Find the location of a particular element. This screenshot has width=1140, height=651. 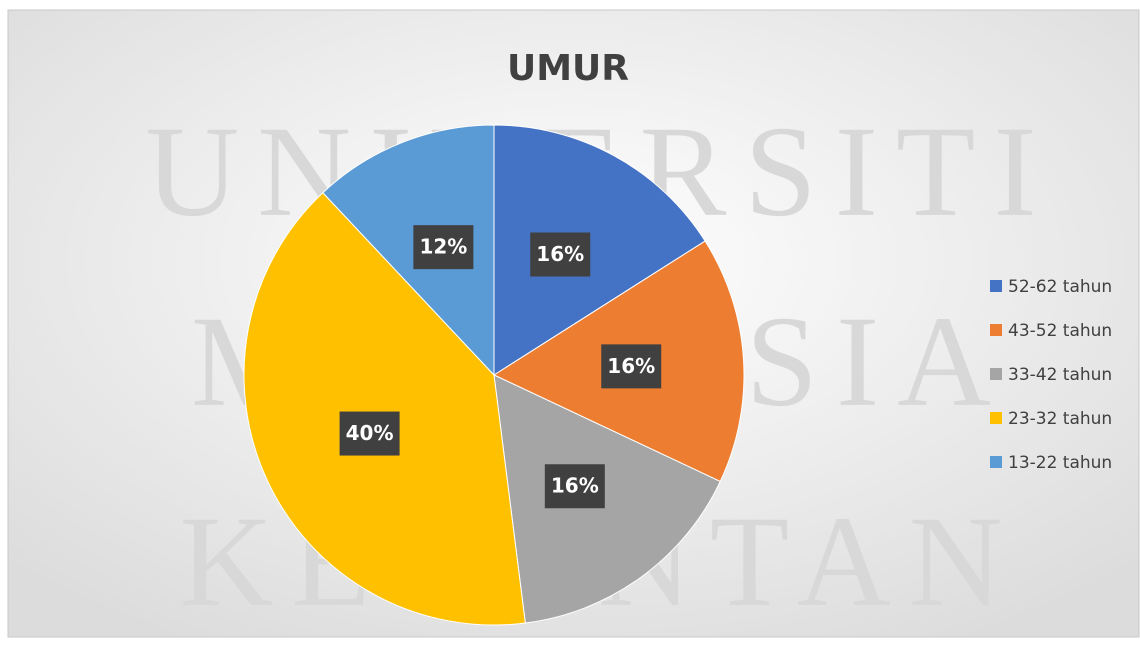

data-label: 40% is located at coordinates (370, 433).